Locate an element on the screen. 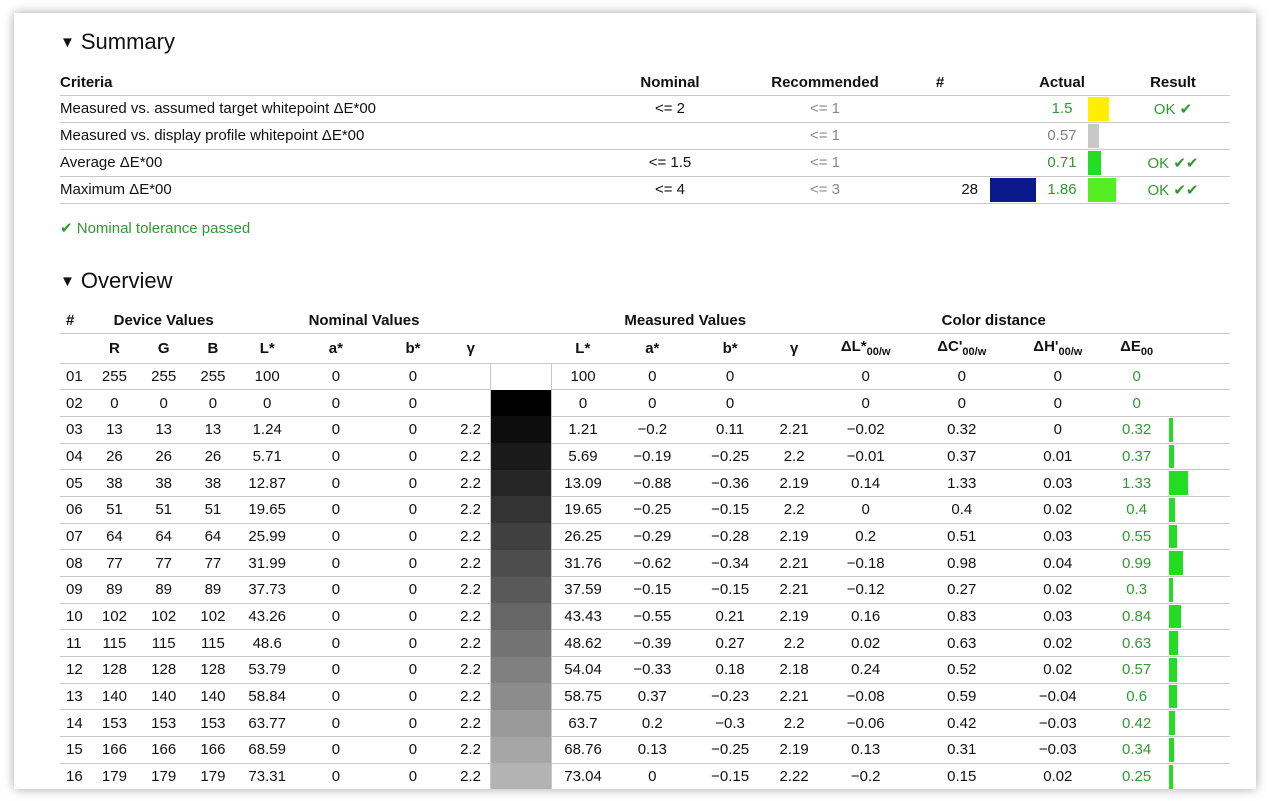  patch-number: 05 is located at coordinates (75, 483).